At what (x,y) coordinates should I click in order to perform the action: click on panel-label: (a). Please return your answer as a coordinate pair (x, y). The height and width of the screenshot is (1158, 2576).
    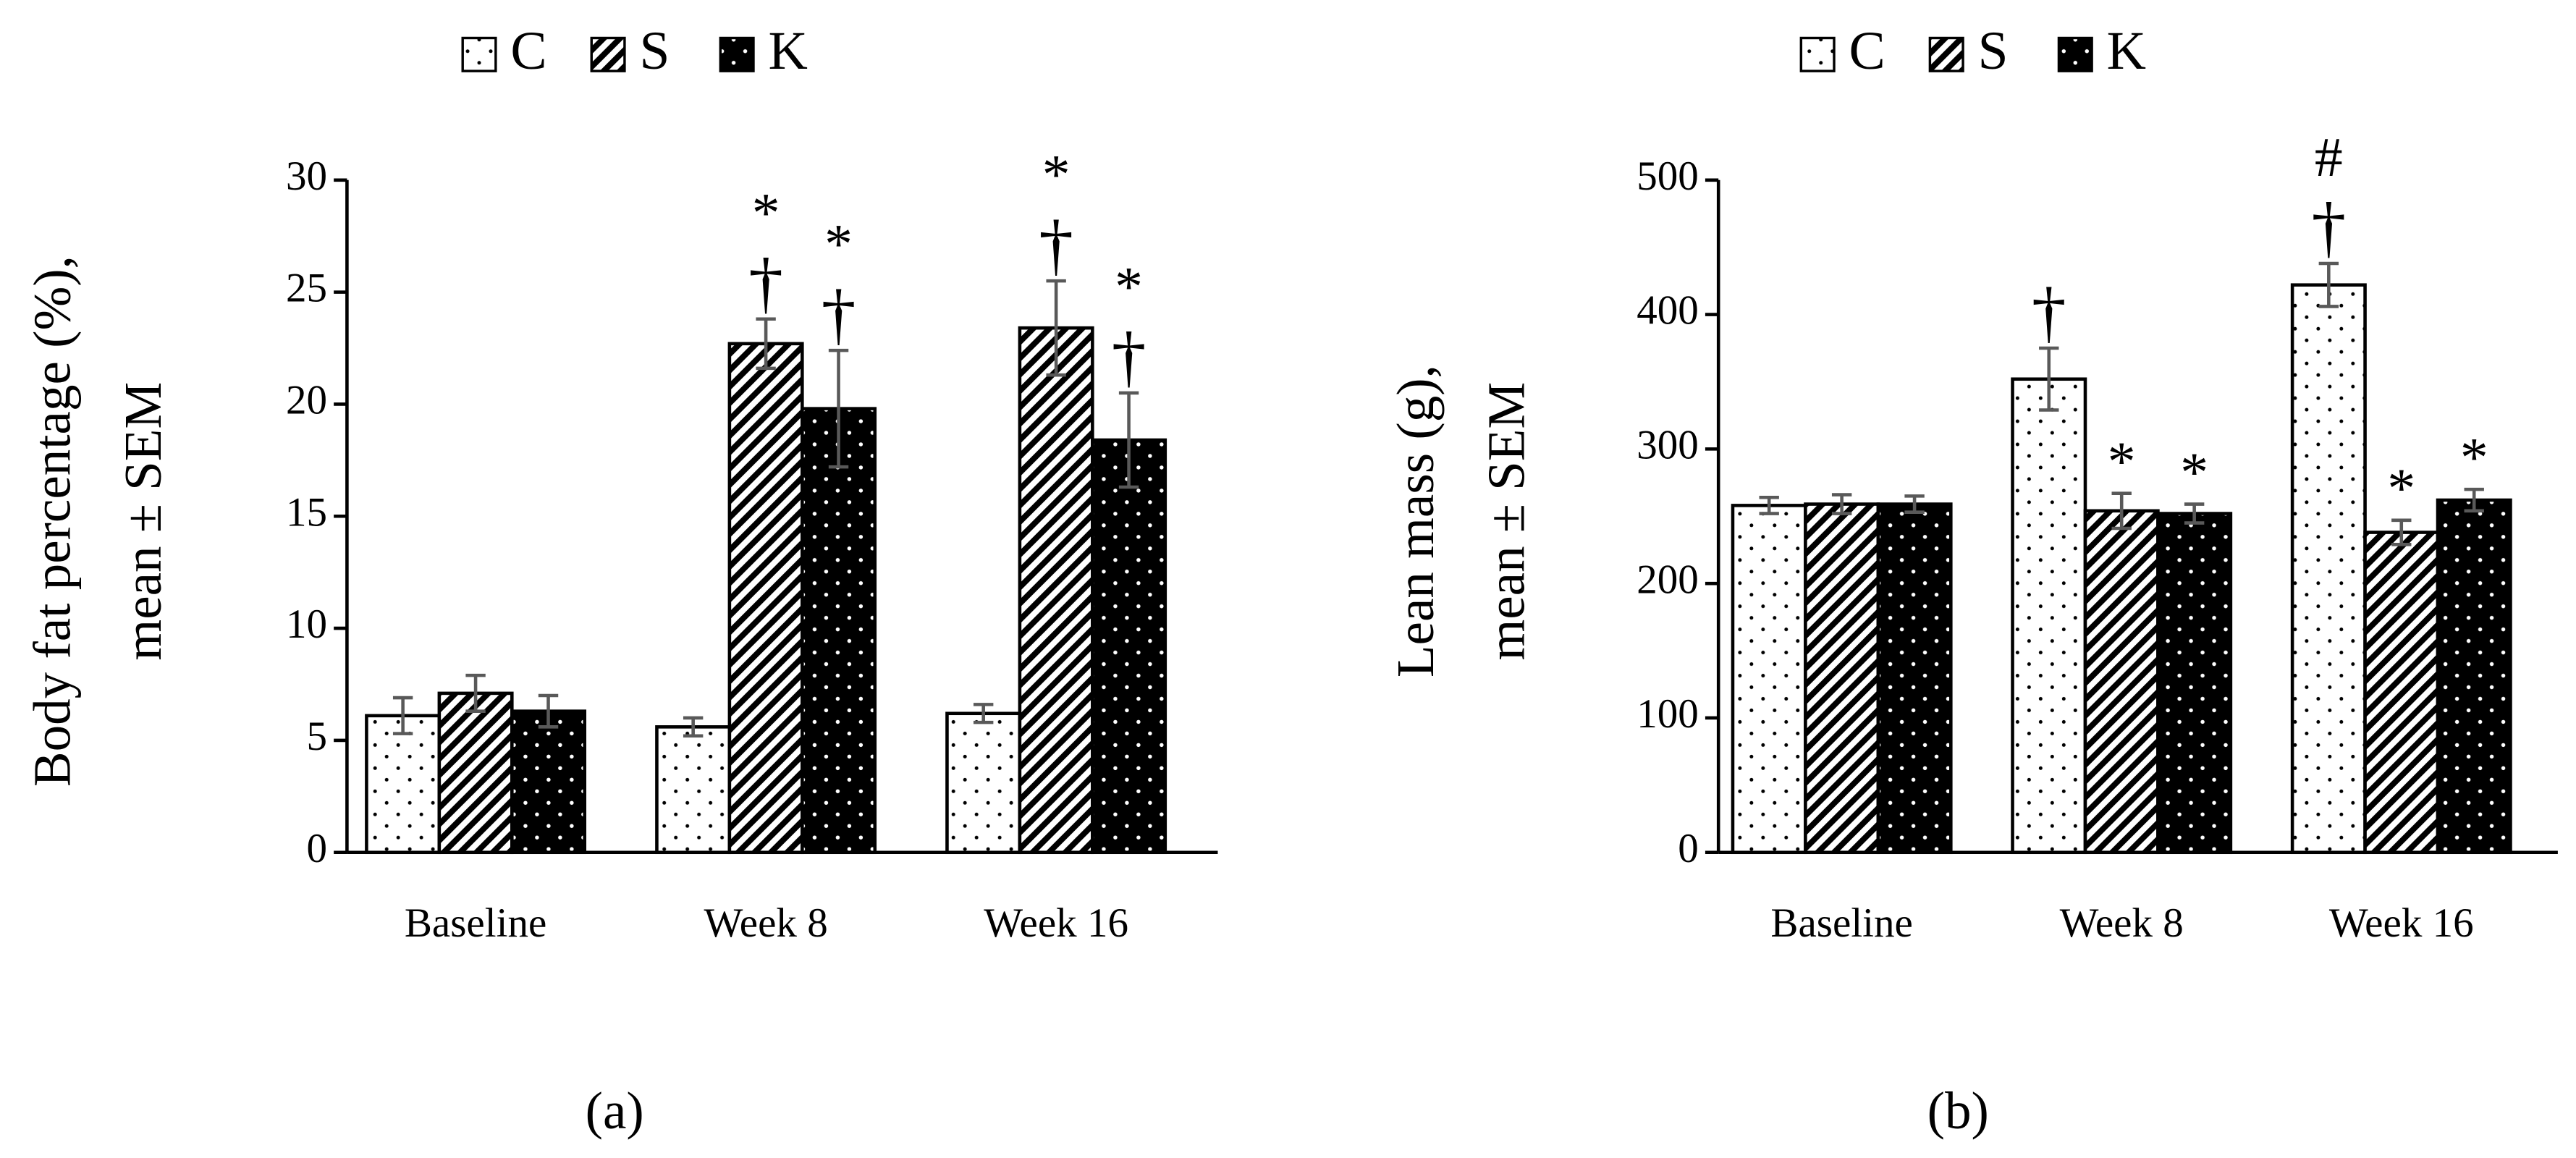
    Looking at the image, I should click on (615, 1110).